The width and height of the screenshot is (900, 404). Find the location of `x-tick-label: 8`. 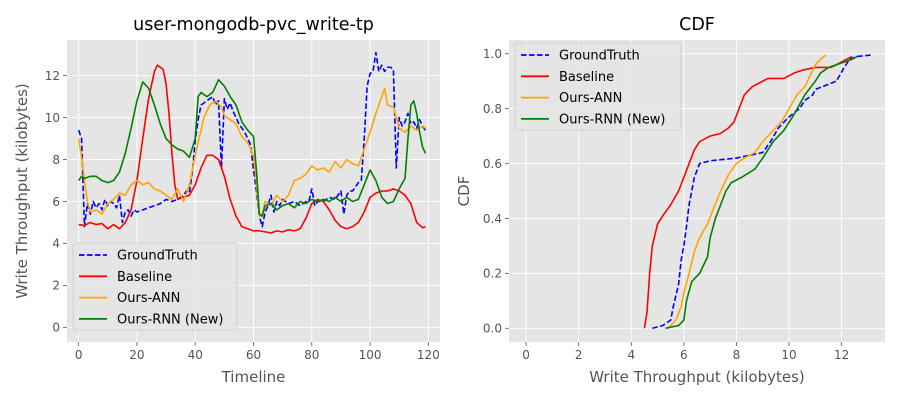

x-tick-label: 8 is located at coordinates (737, 355).